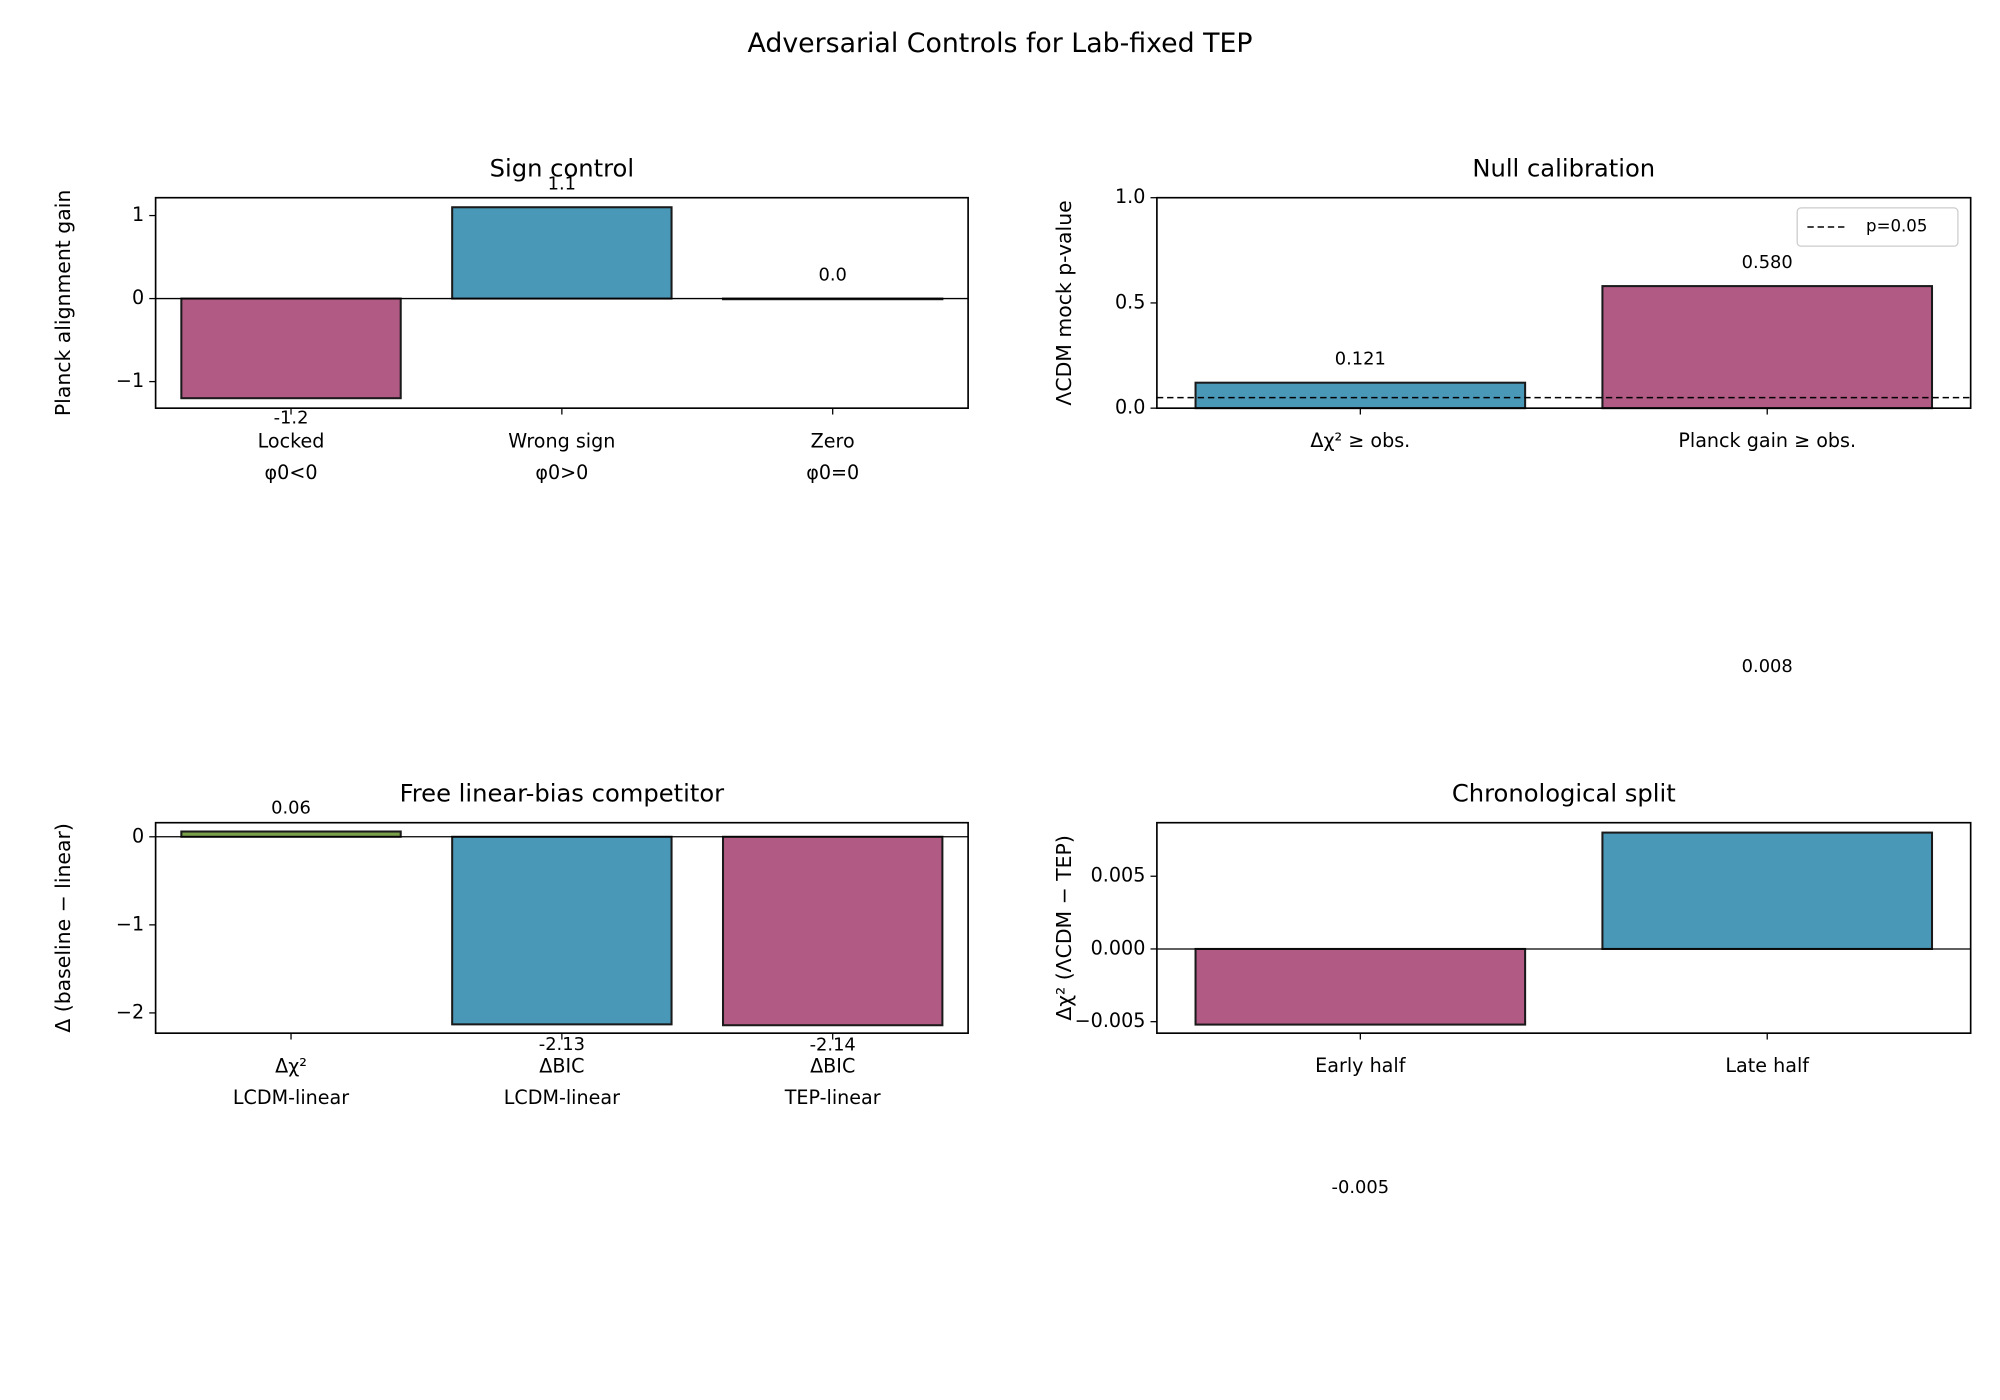 This screenshot has height=1400, width=2000. I want to click on subplot-title: Sign control, so click(562, 169).